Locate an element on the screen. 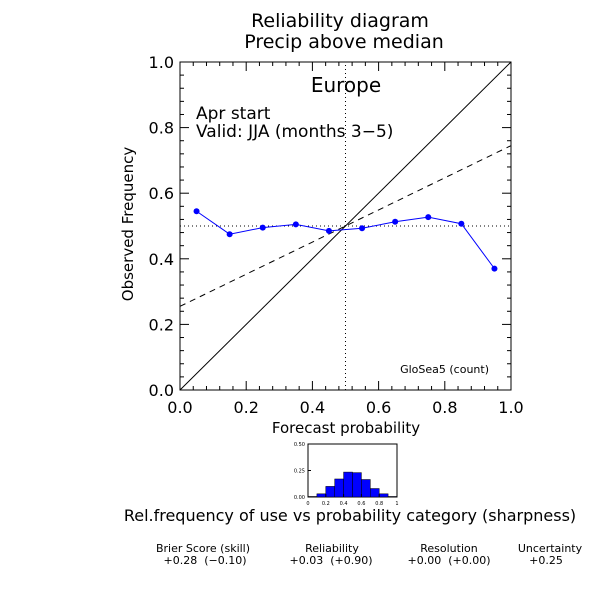 The width and height of the screenshot is (600, 600). sharpness-y-tick-label: 0.25 is located at coordinates (299, 472).